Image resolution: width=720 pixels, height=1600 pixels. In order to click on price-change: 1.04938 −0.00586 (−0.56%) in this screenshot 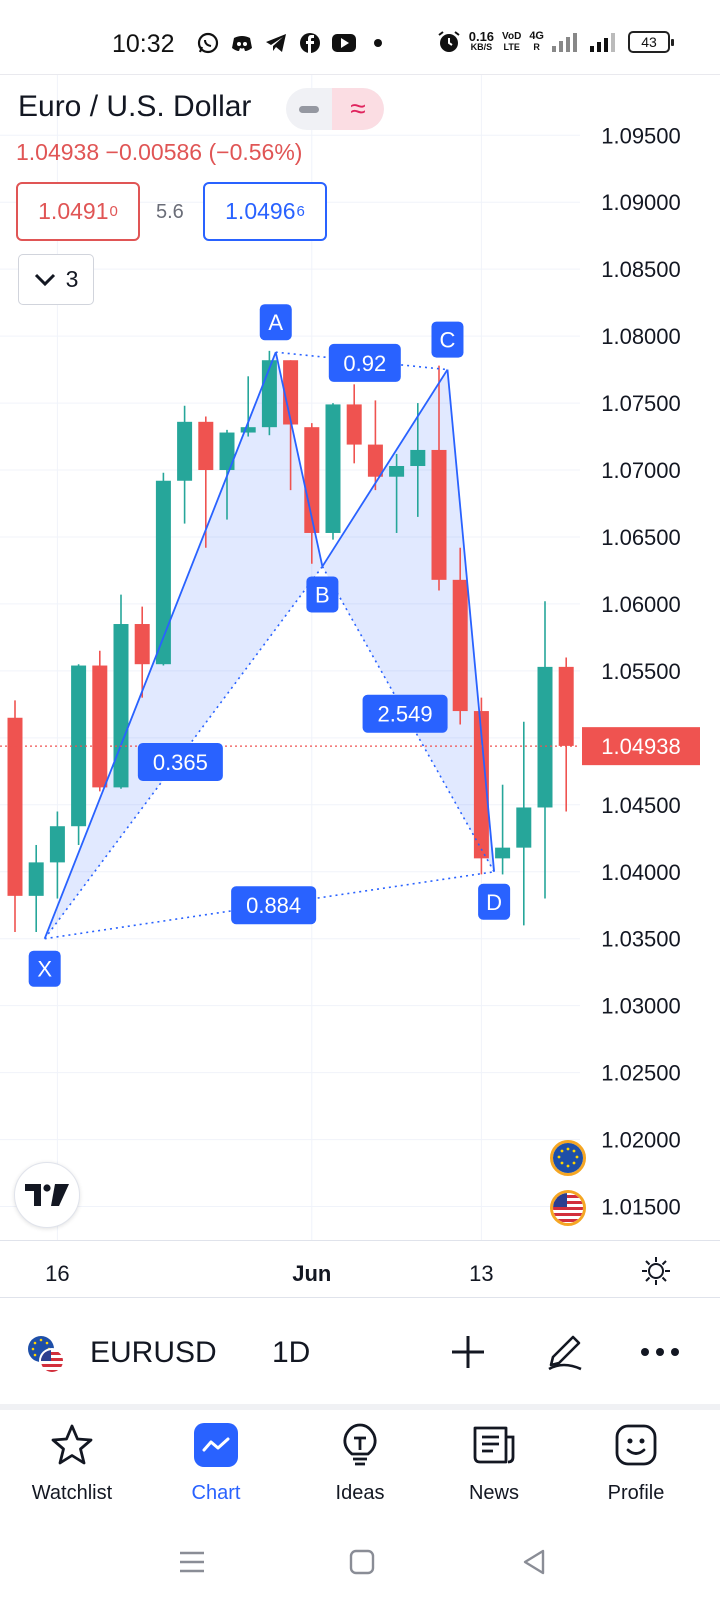, I will do `click(159, 152)`.